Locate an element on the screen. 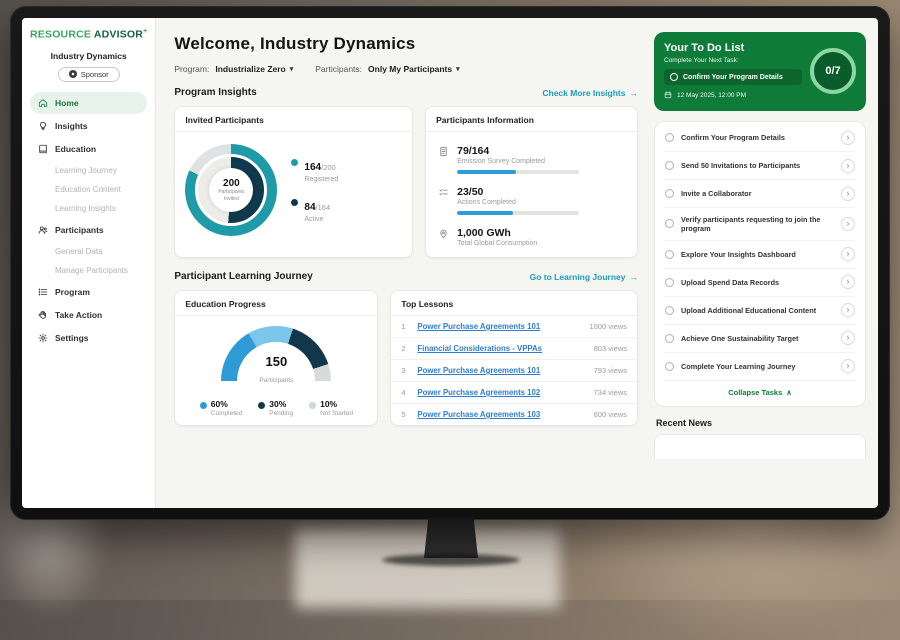 The image size is (900, 640). task-item: Upload Additional Educational Content › is located at coordinates (760, 311).